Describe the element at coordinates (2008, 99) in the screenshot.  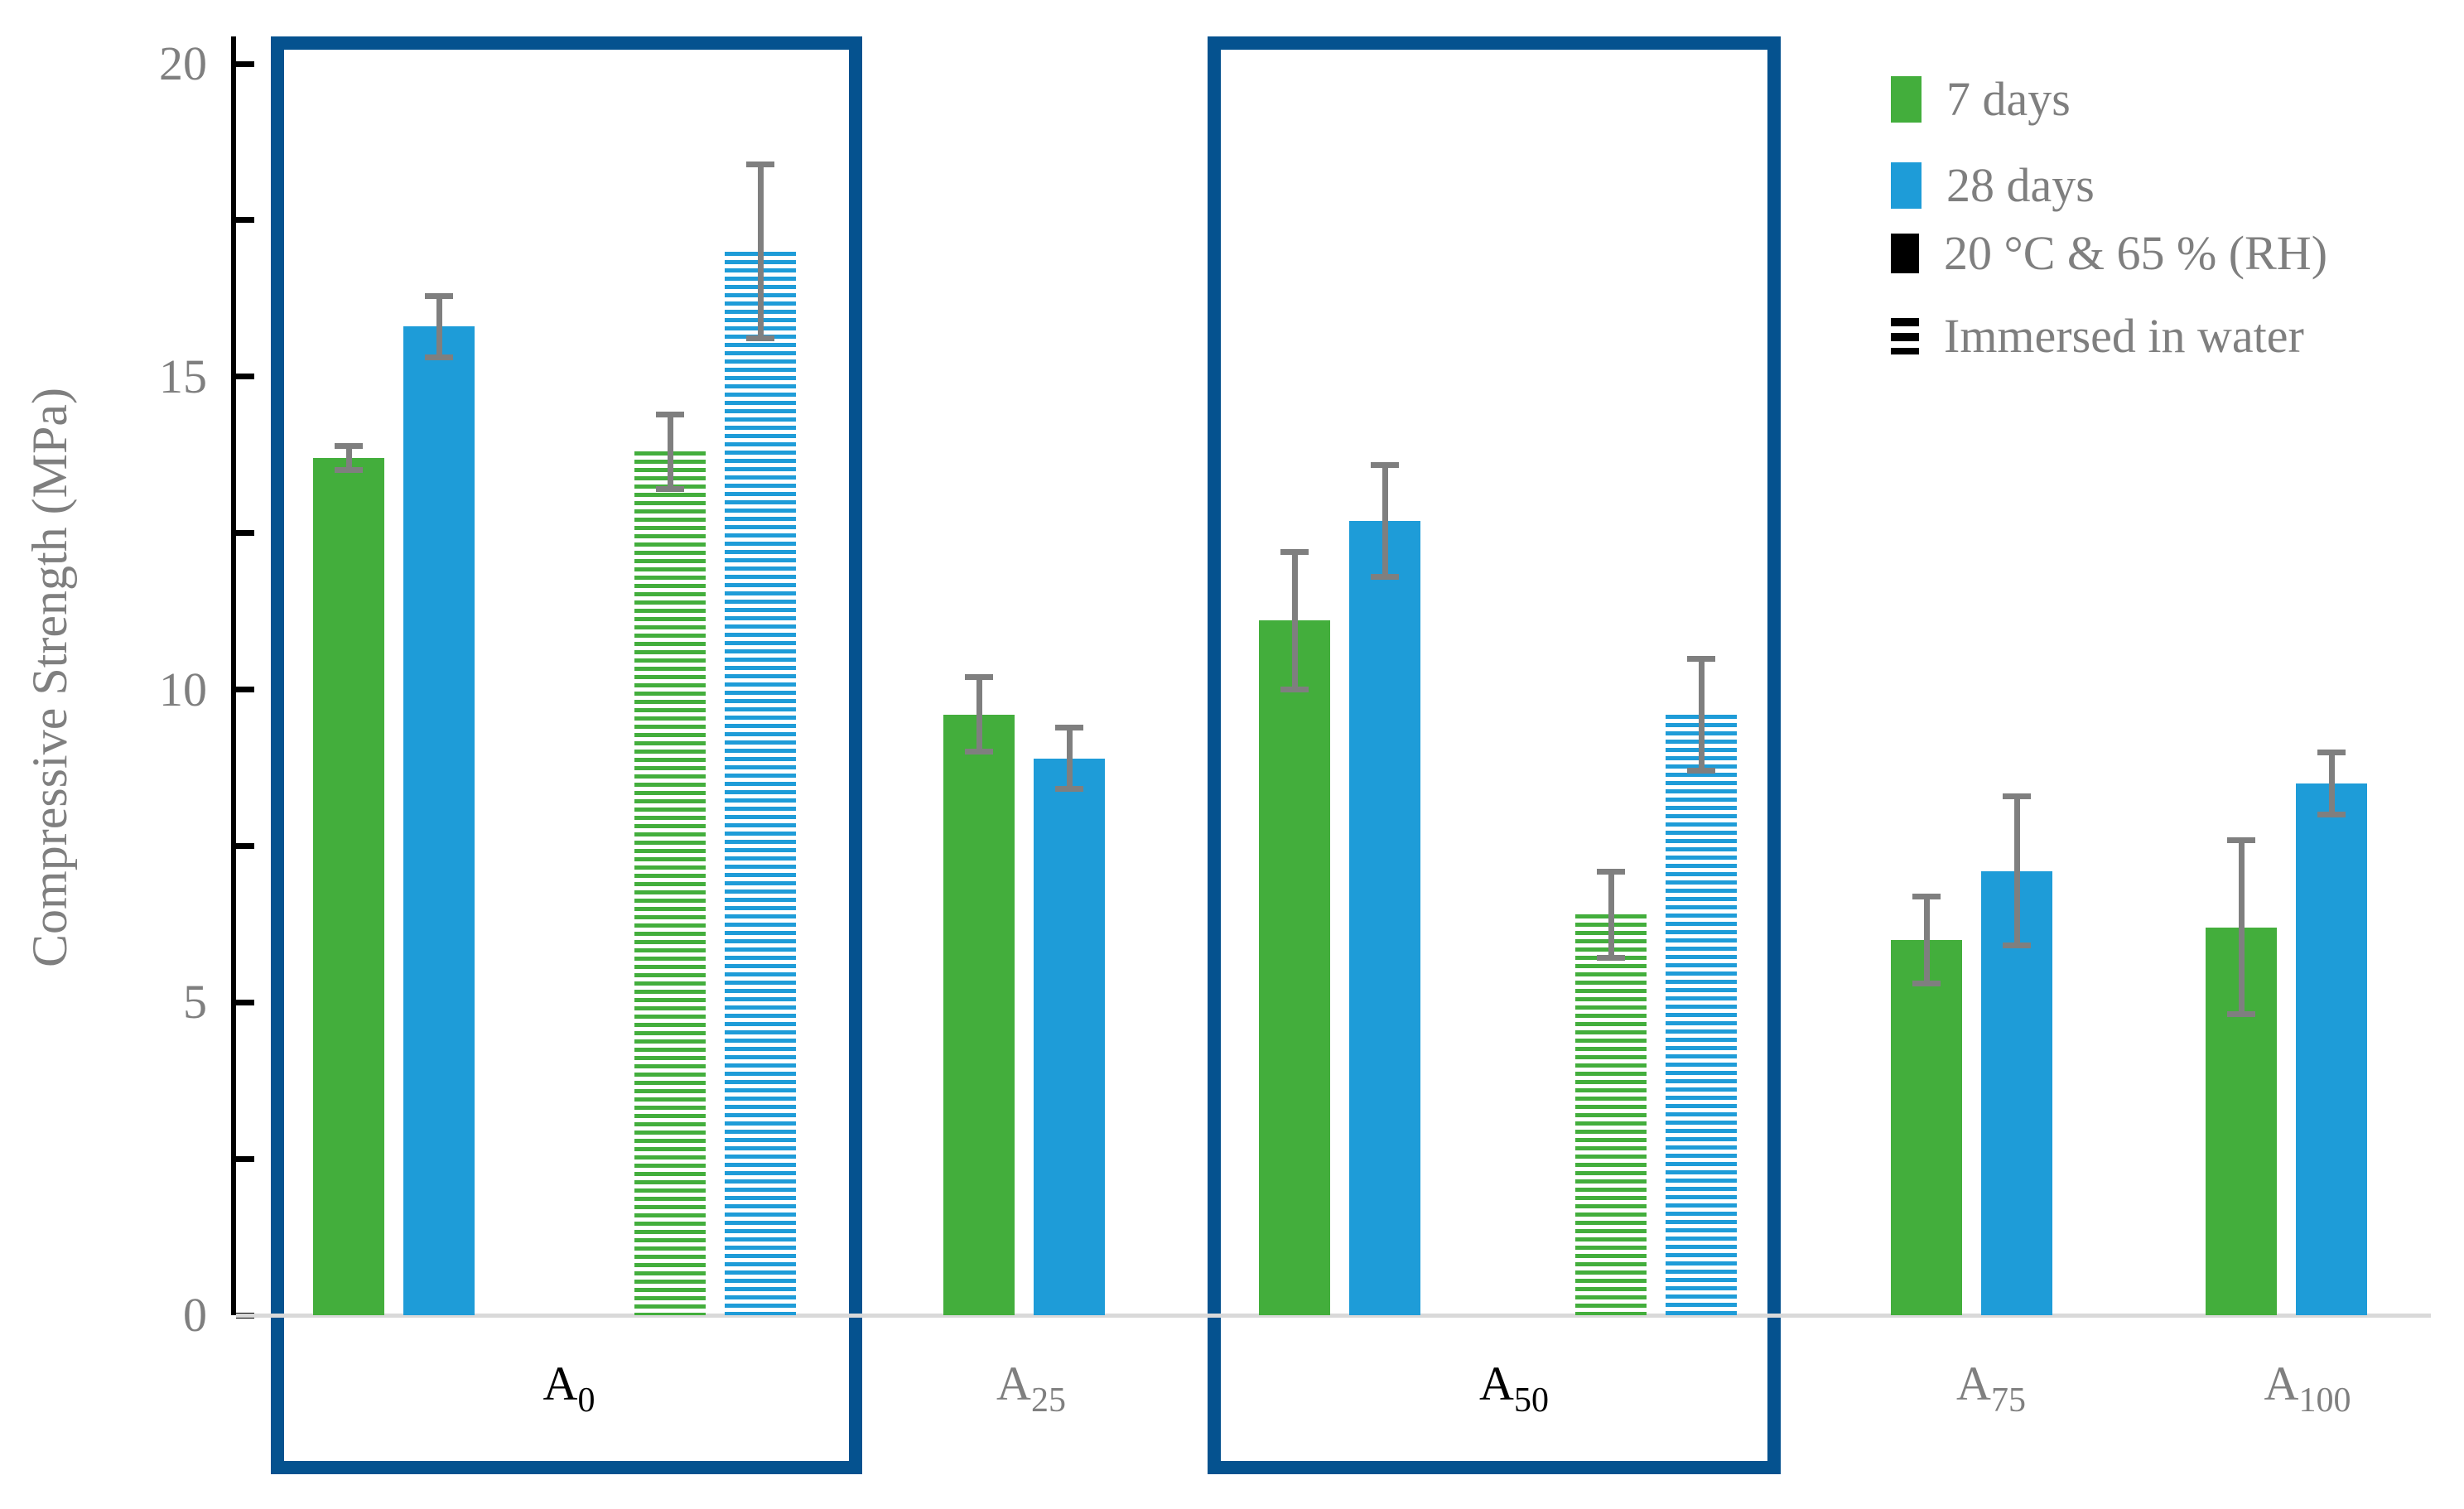
I see `legend-label: 7 days` at that location.